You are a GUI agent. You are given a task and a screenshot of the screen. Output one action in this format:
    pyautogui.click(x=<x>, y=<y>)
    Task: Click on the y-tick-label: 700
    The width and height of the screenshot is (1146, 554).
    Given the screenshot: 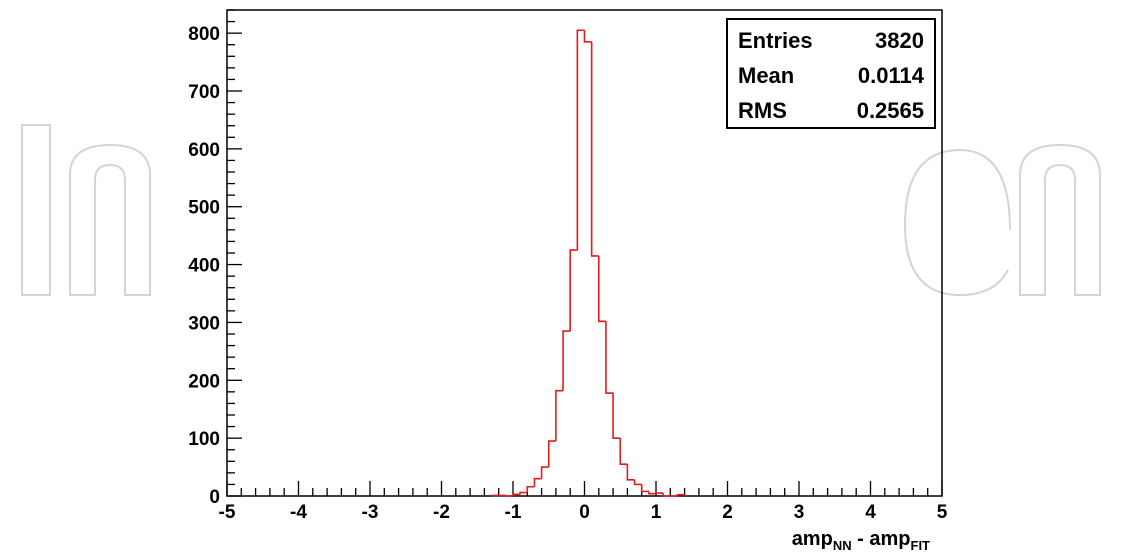 What is the action you would take?
    pyautogui.click(x=204, y=92)
    